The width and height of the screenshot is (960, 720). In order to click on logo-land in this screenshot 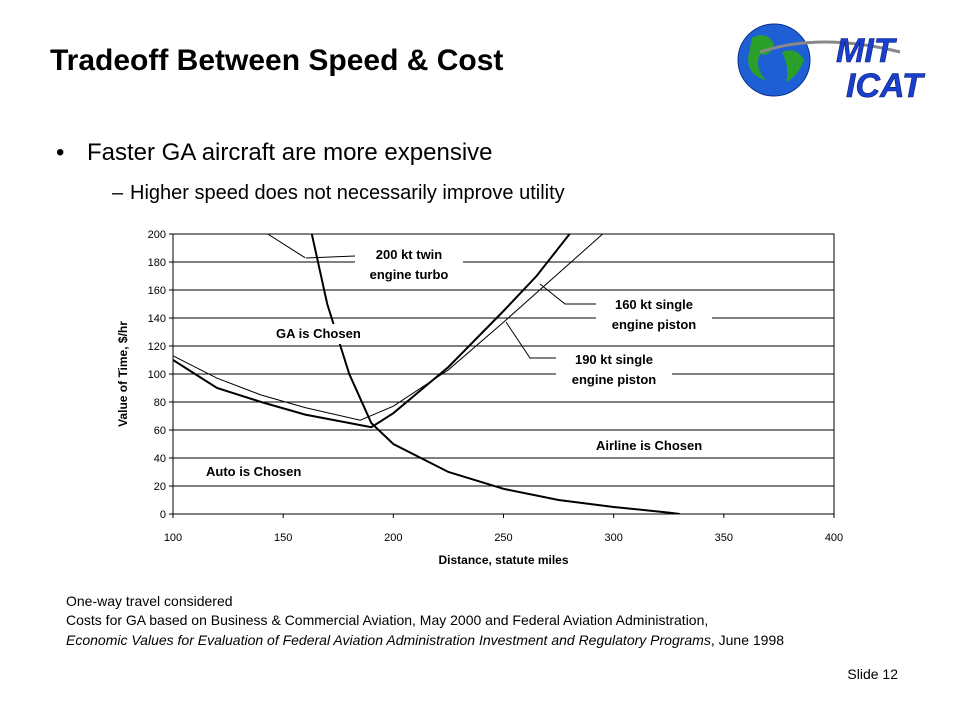, I will do `click(776, 58)`.